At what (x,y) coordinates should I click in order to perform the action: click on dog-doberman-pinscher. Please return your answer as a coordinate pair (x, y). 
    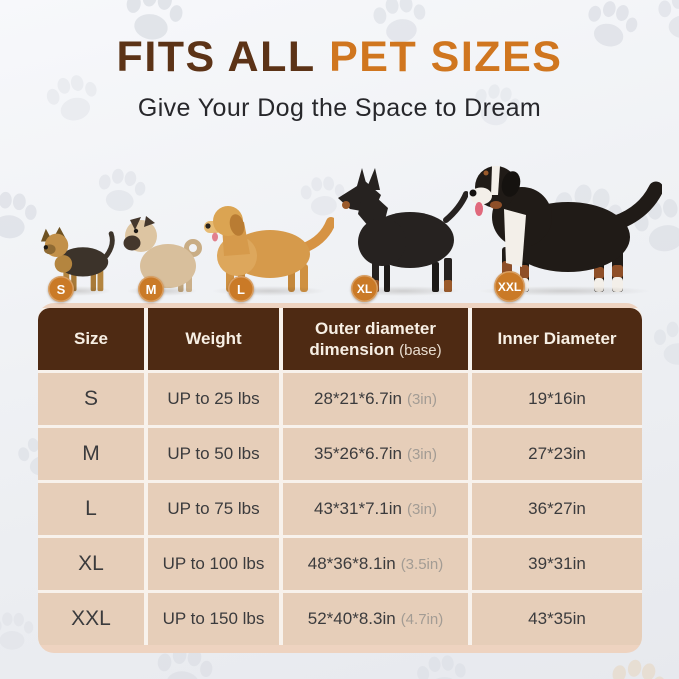
    Looking at the image, I should click on (403, 232).